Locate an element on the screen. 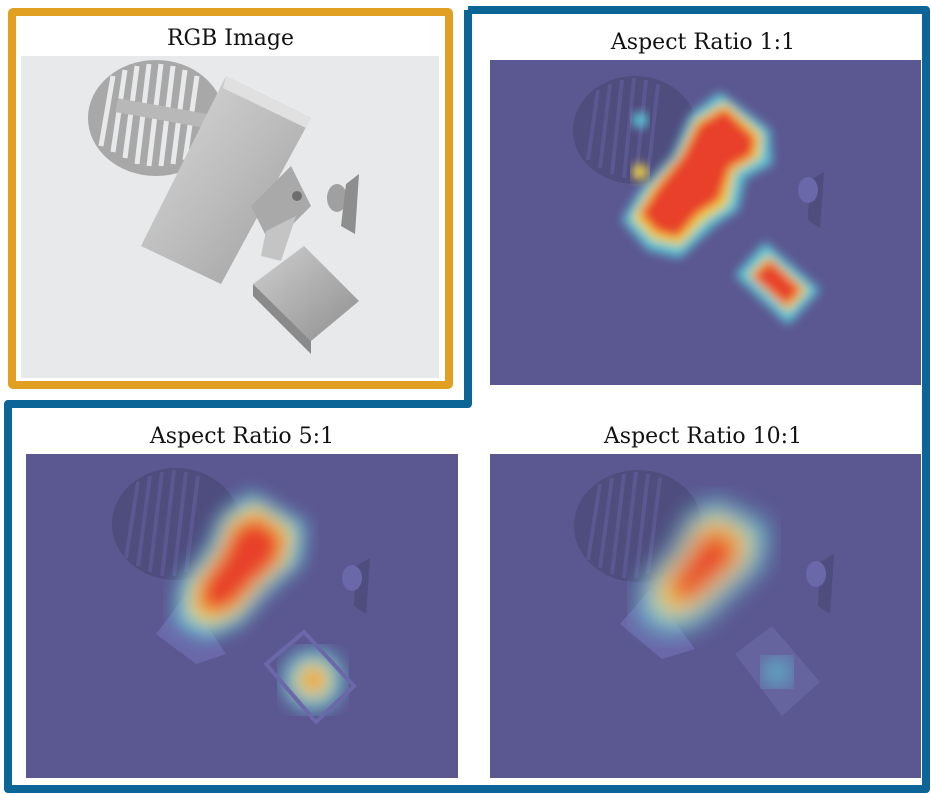 Image resolution: width=931 pixels, height=794 pixels. heatmap-title-5-1: Aspect Ratio 5:1 is located at coordinates (242, 436).